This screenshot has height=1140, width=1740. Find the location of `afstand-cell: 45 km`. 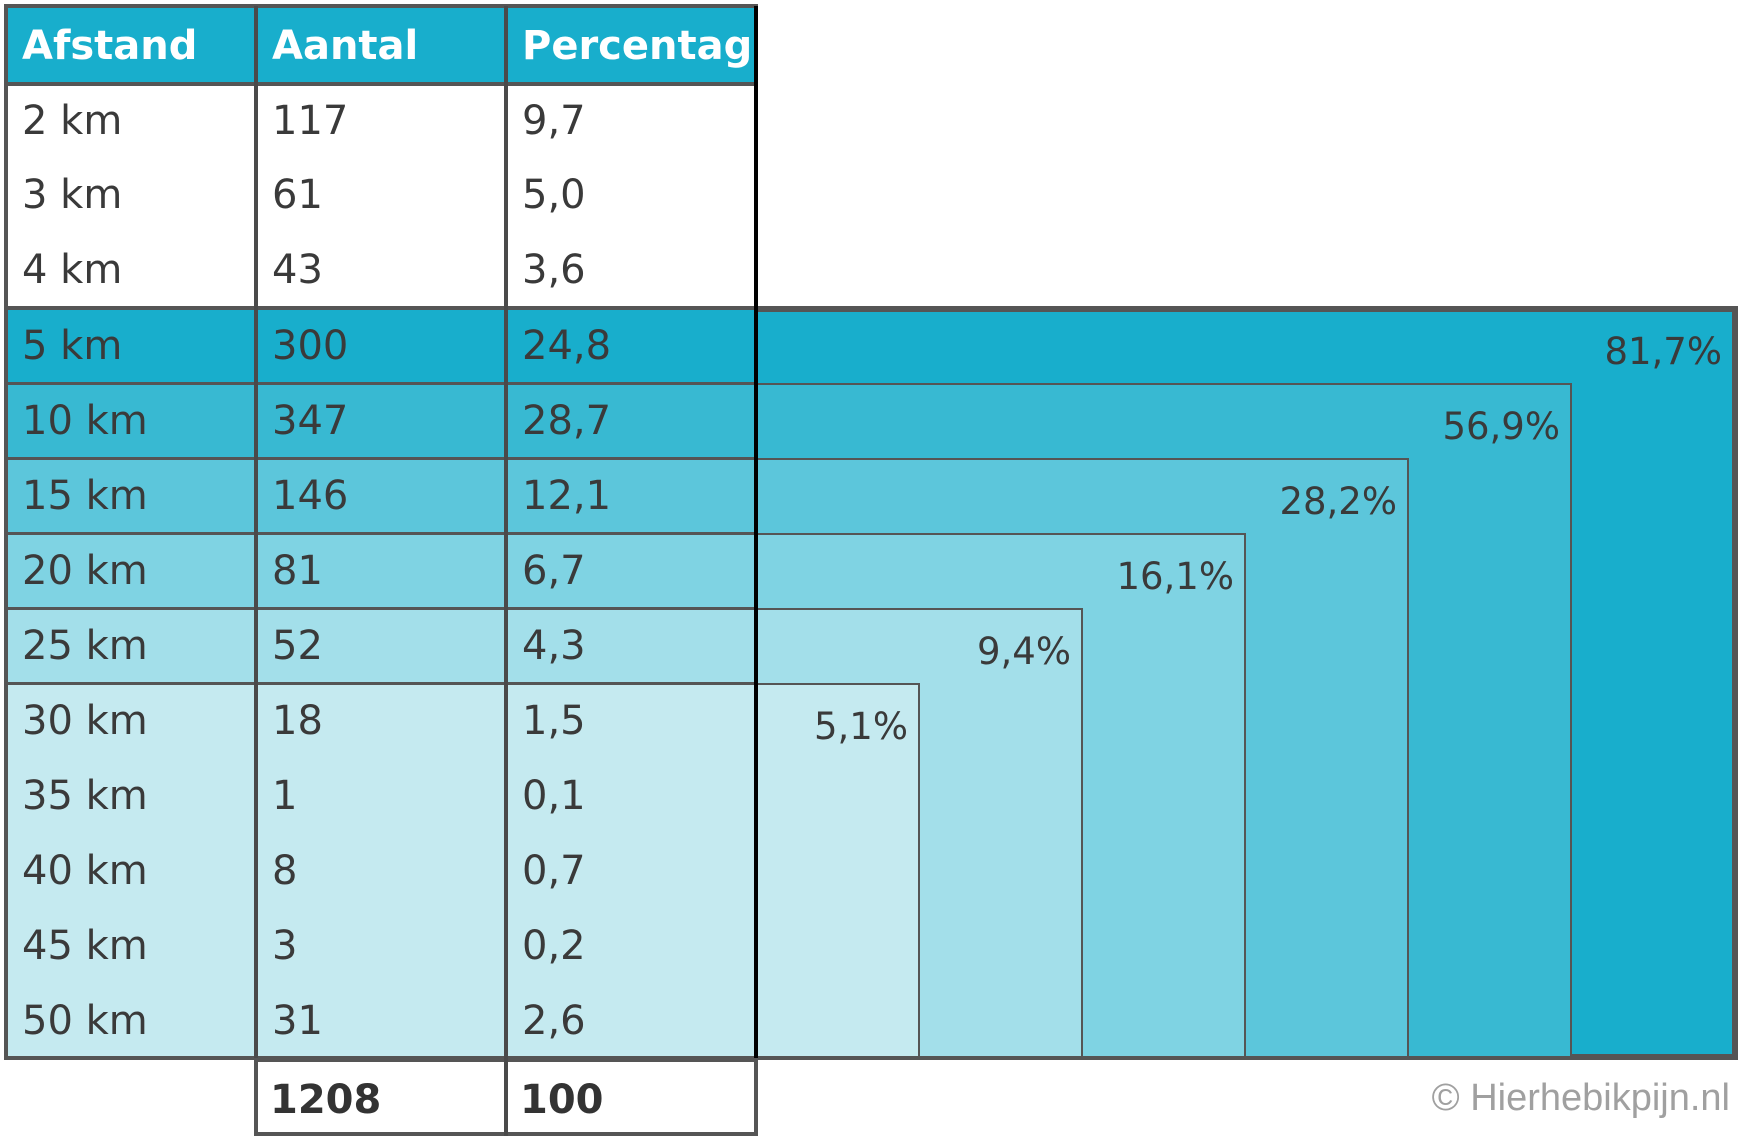

afstand-cell: 45 km is located at coordinates (85, 945).